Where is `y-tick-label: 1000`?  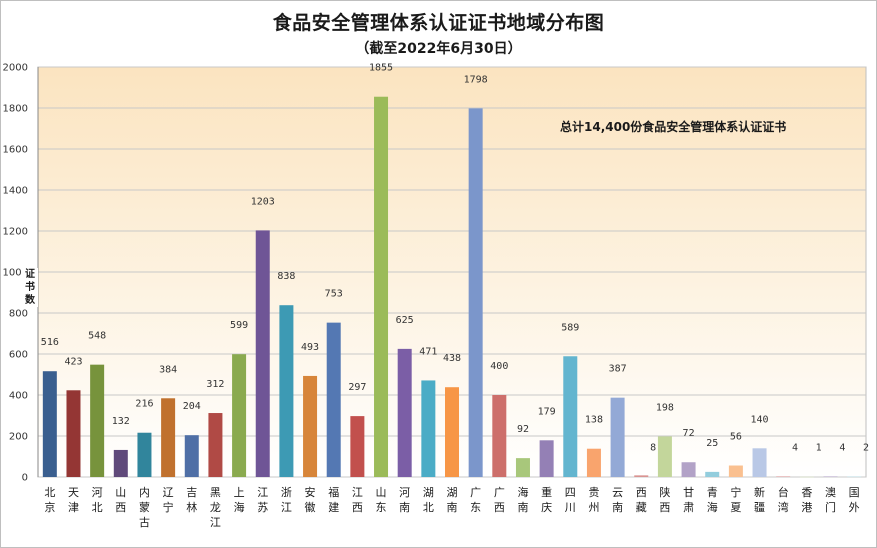 y-tick-label: 1000 is located at coordinates (15, 273).